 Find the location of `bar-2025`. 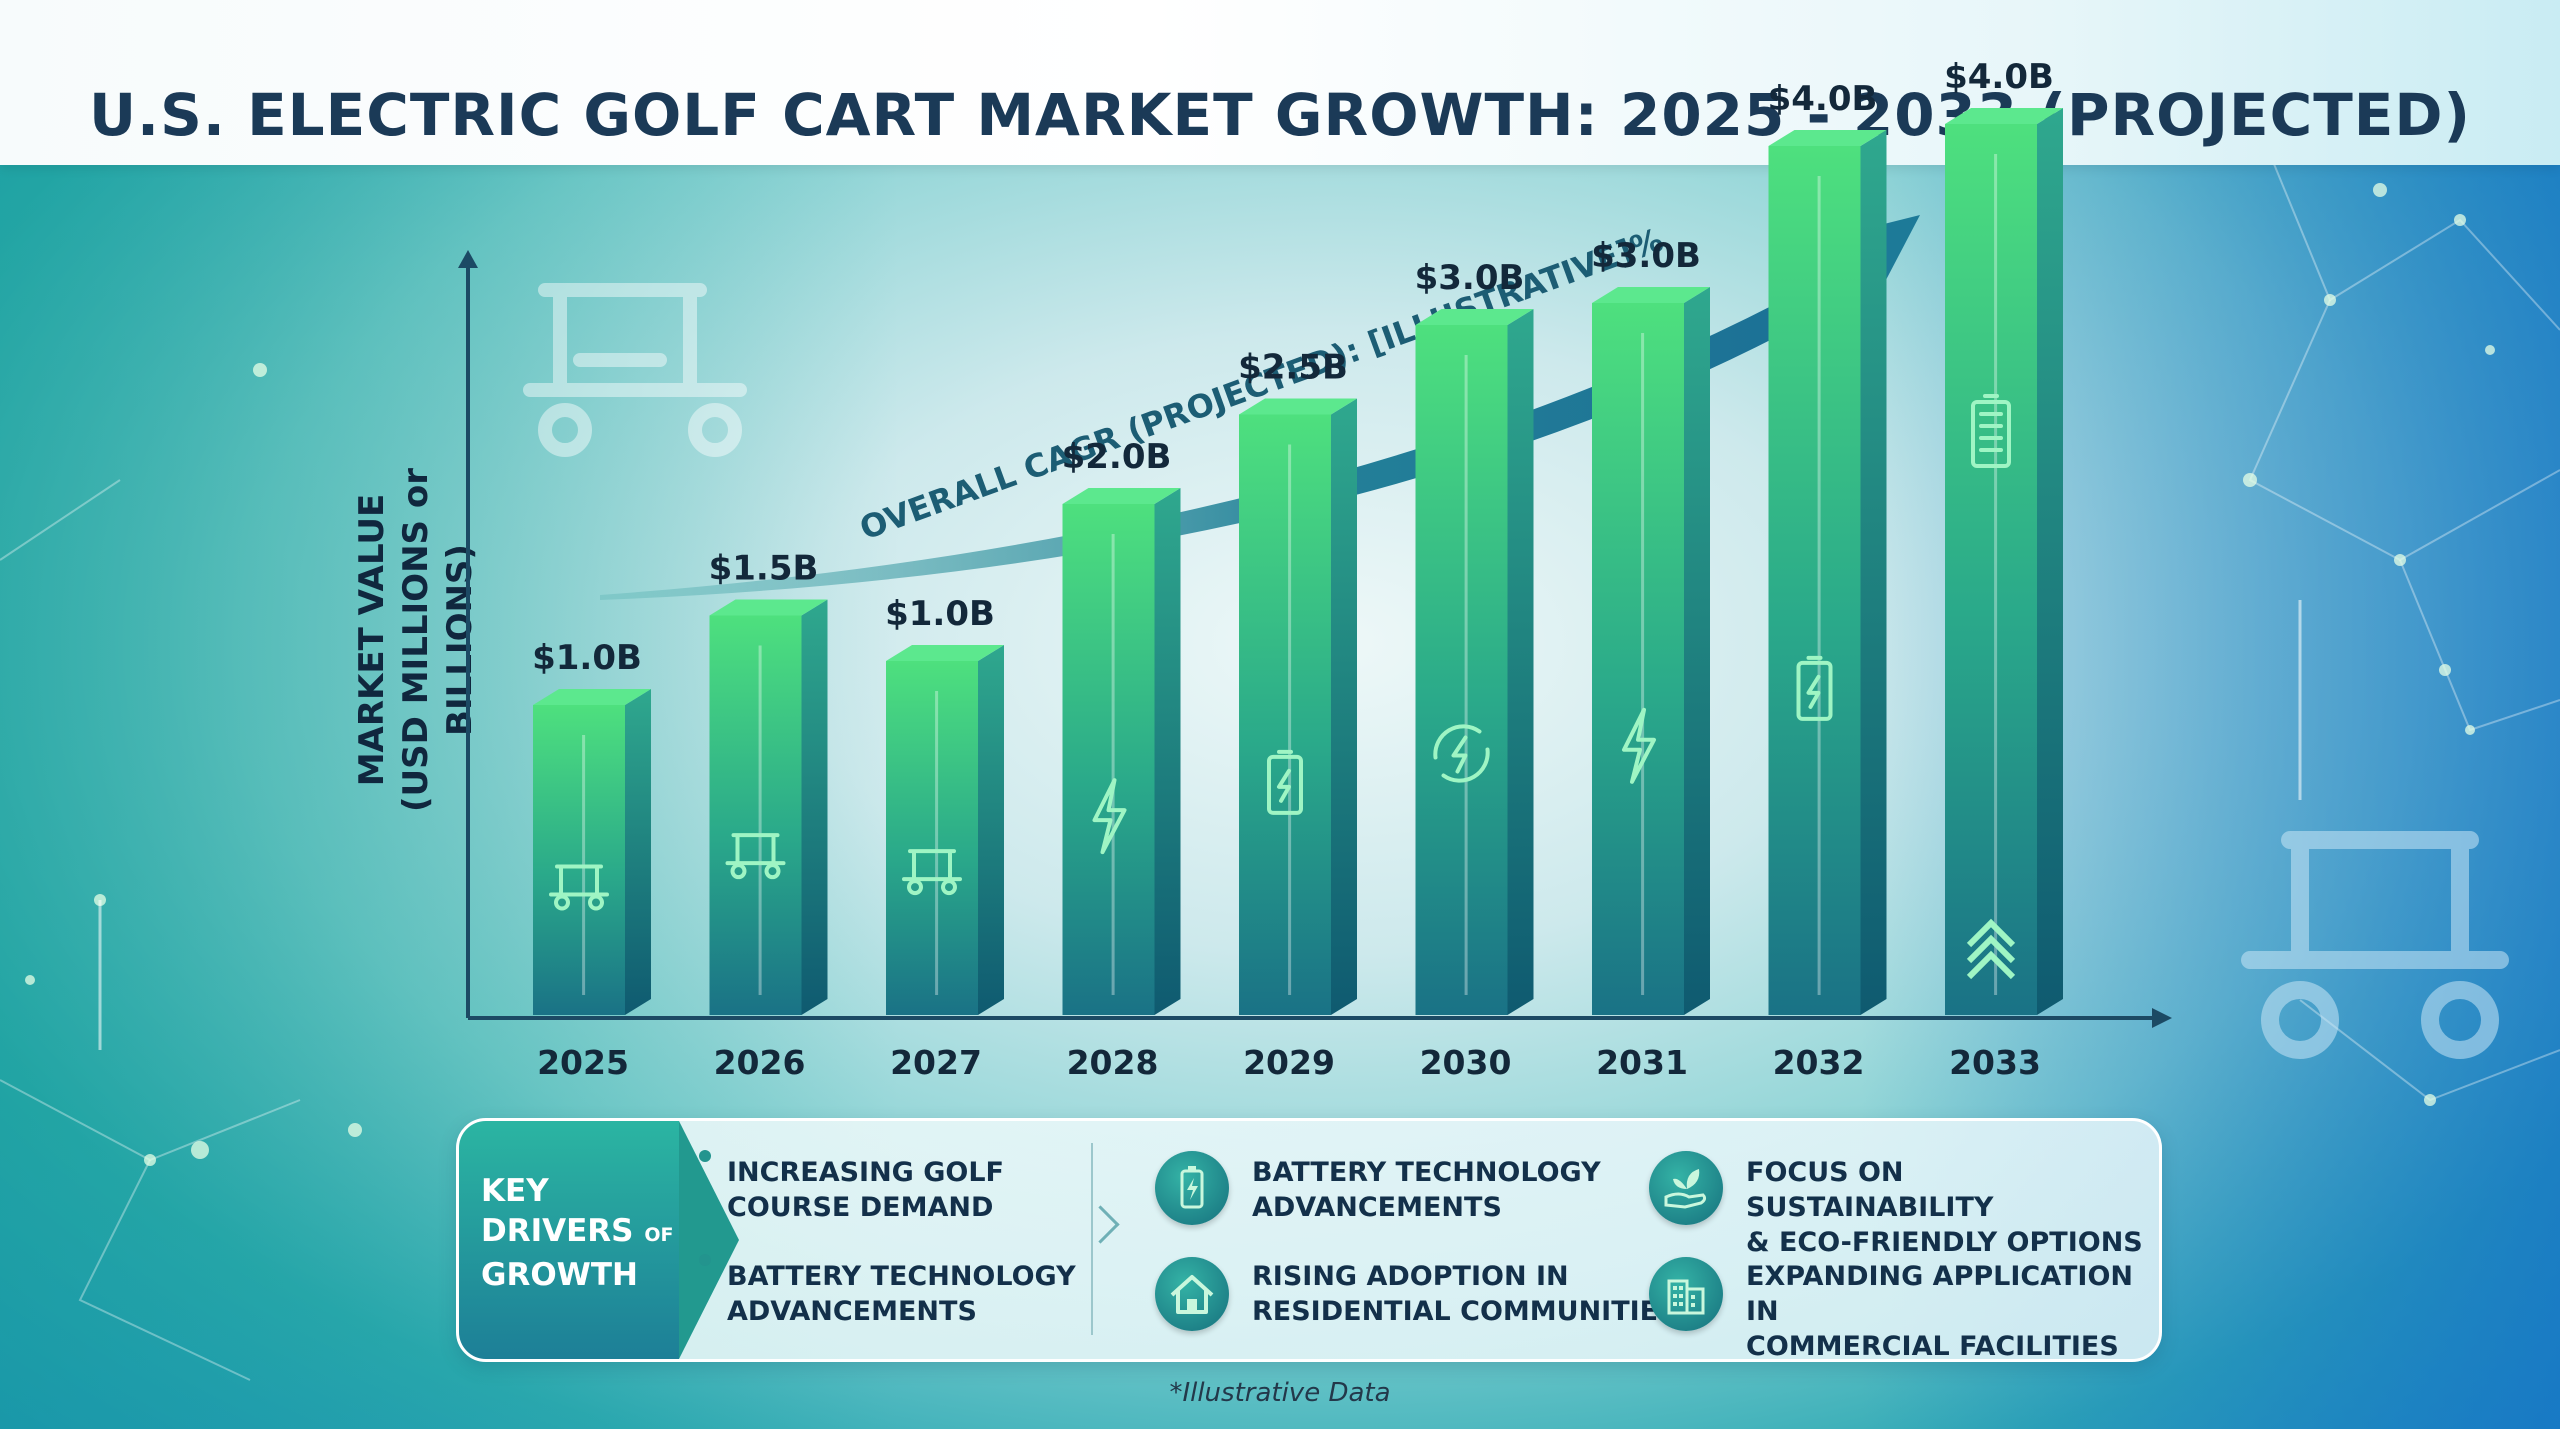

bar-2025 is located at coordinates (592, 852).